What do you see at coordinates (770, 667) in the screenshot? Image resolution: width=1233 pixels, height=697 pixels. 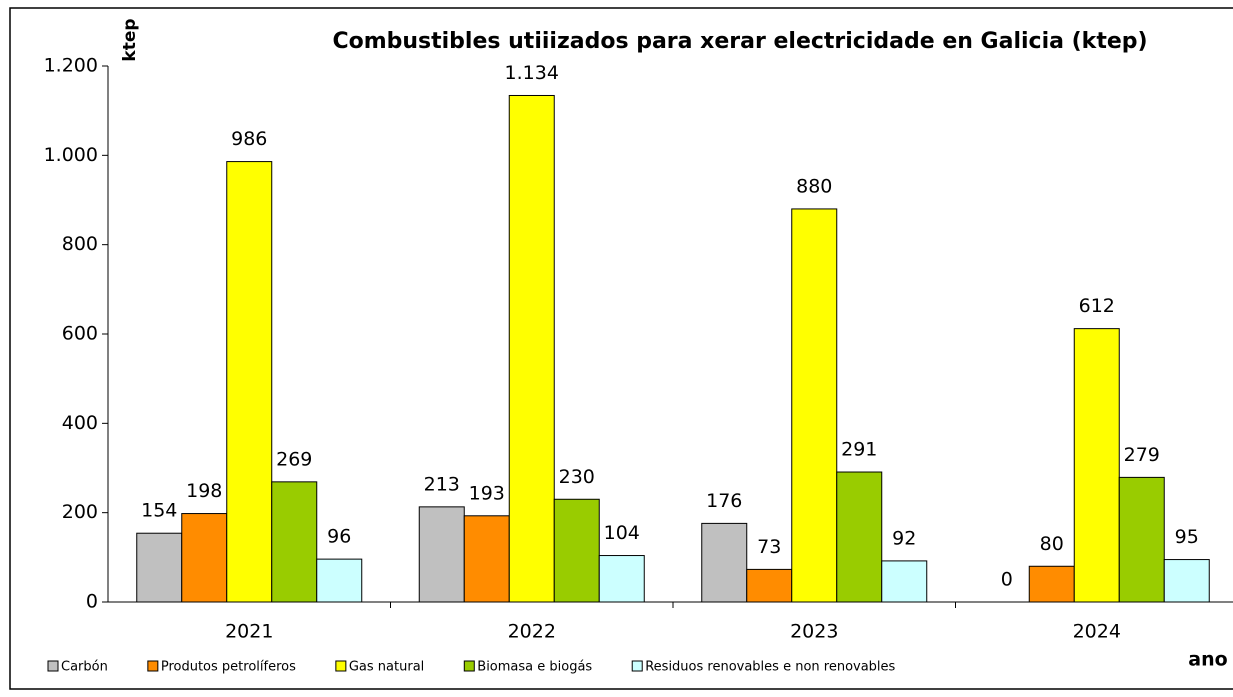 I see `legend-label: Residuos renovables e non renovables` at bounding box center [770, 667].